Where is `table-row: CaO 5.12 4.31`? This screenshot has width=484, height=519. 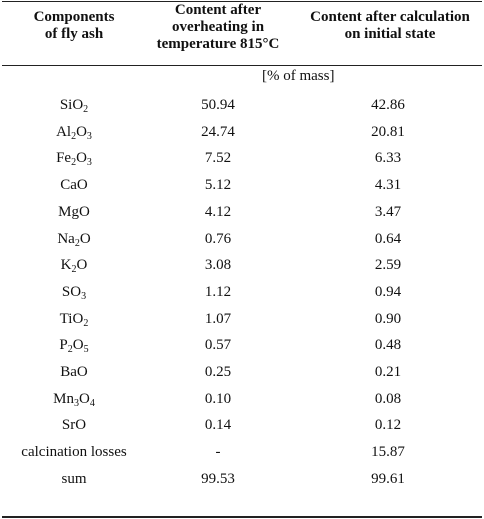
table-row: CaO 5.12 4.31 is located at coordinates (242, 189).